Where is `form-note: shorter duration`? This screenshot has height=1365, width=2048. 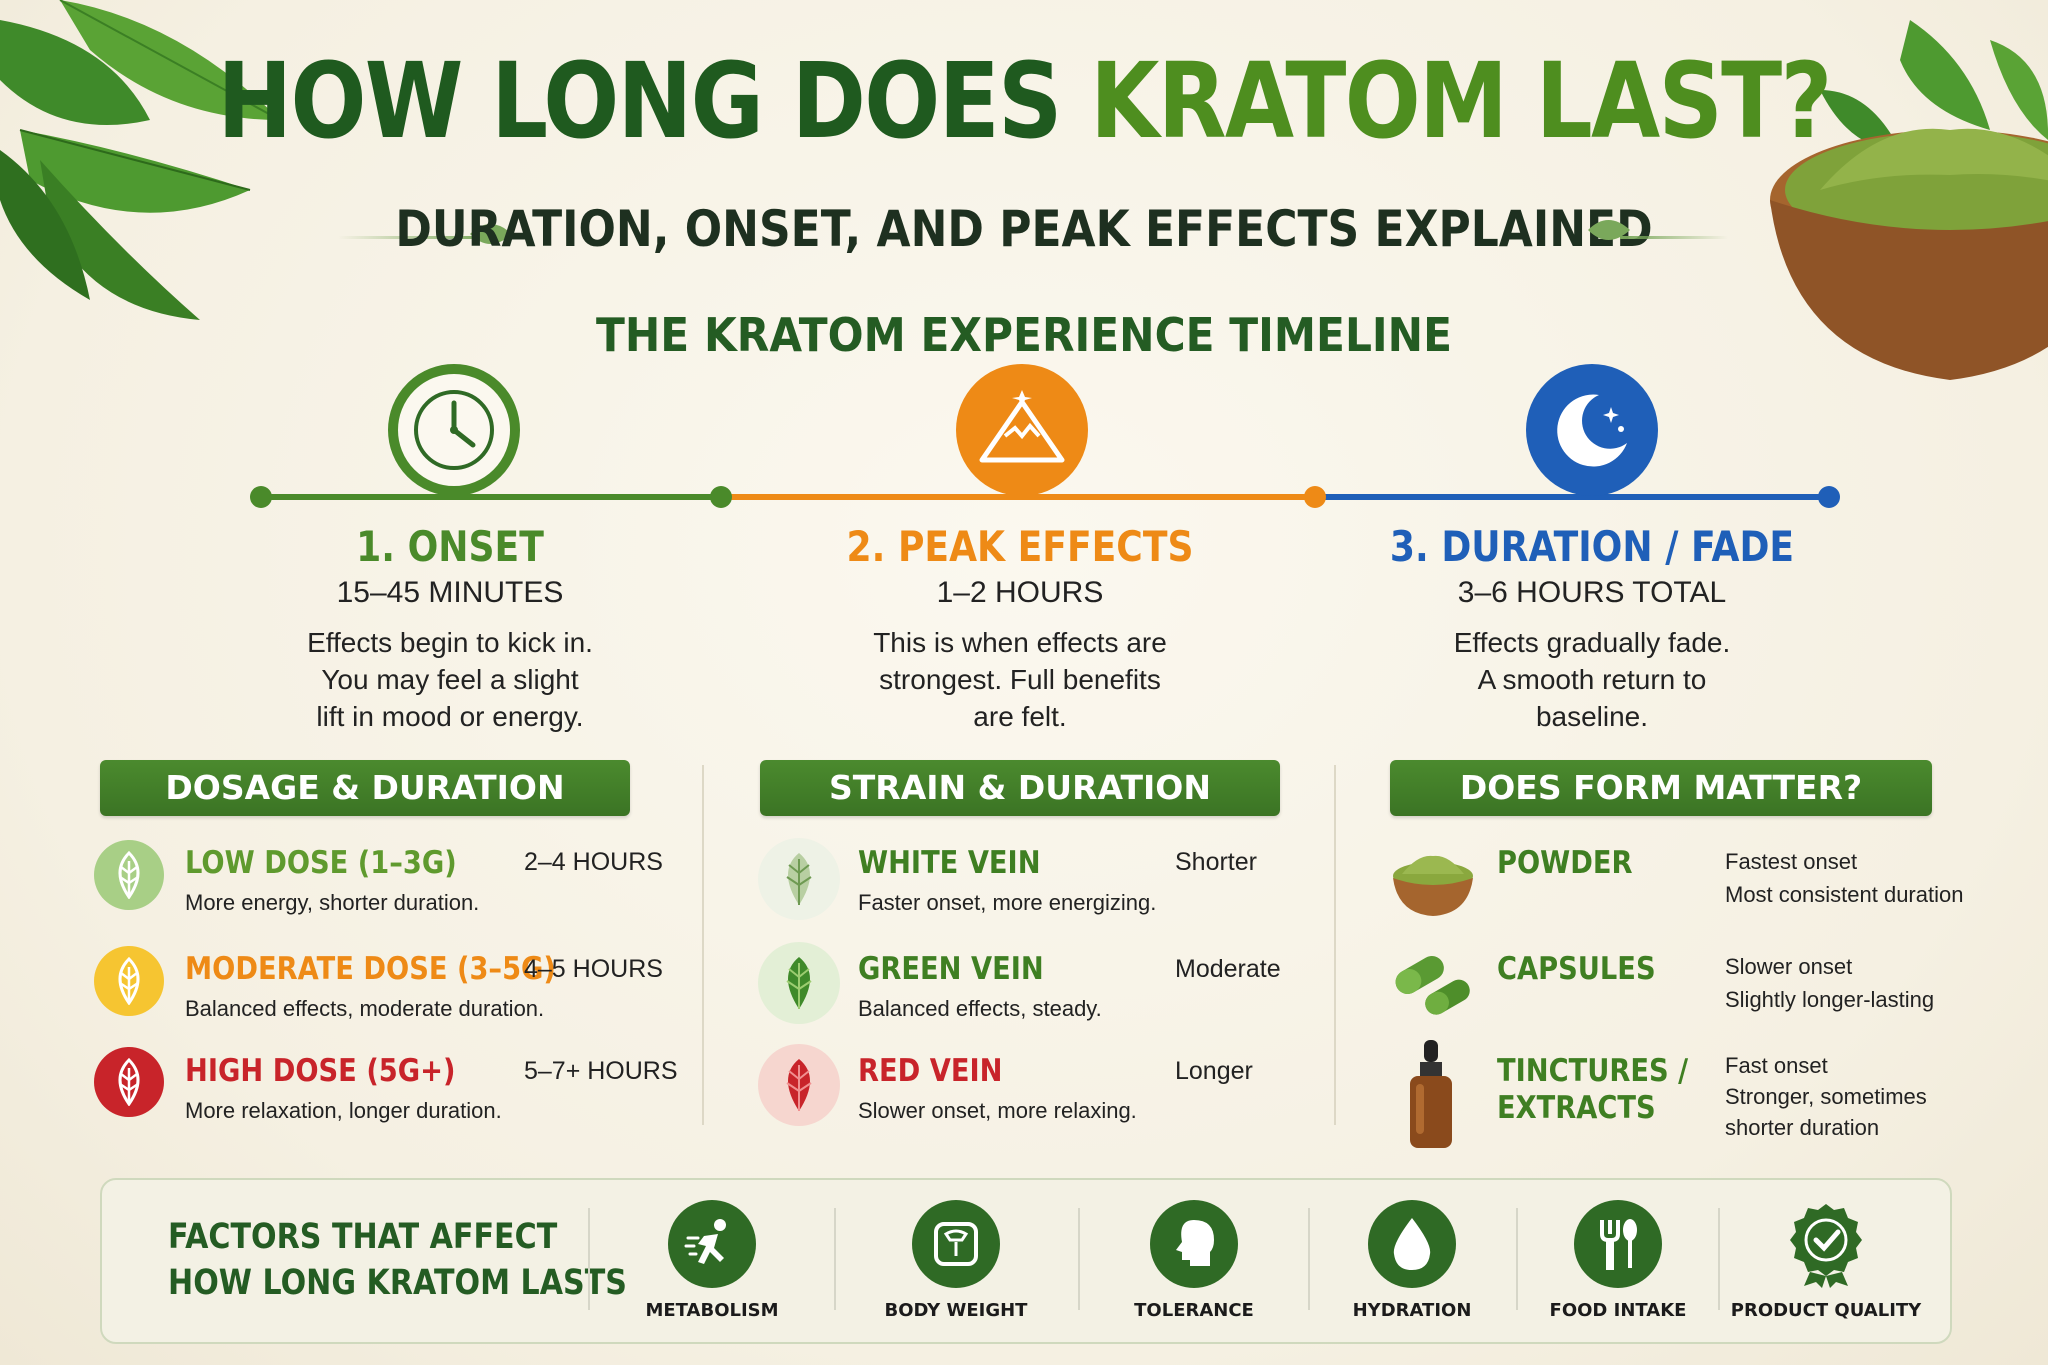 form-note: shorter duration is located at coordinates (1802, 1127).